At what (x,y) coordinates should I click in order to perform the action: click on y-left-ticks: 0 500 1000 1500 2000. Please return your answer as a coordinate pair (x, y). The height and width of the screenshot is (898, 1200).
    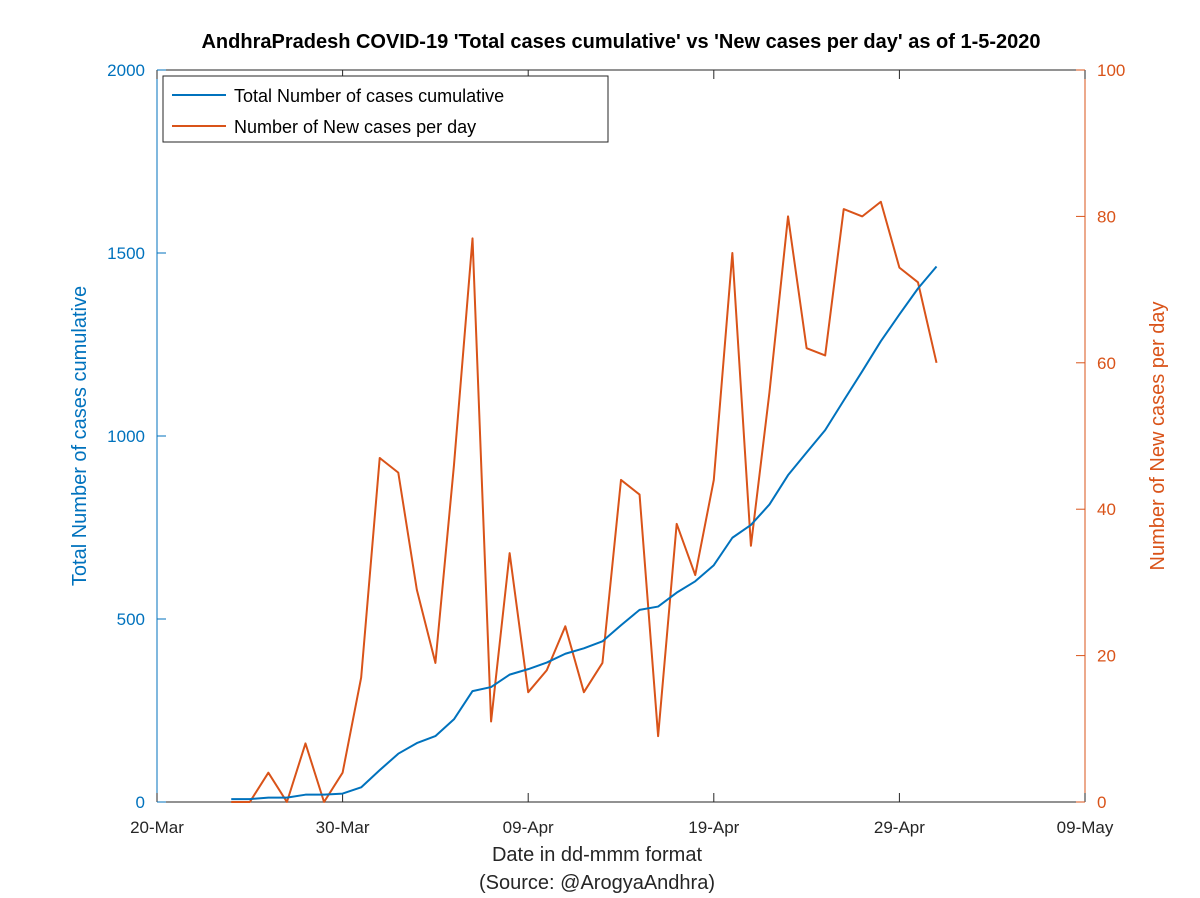
    Looking at the image, I should click on (136, 436).